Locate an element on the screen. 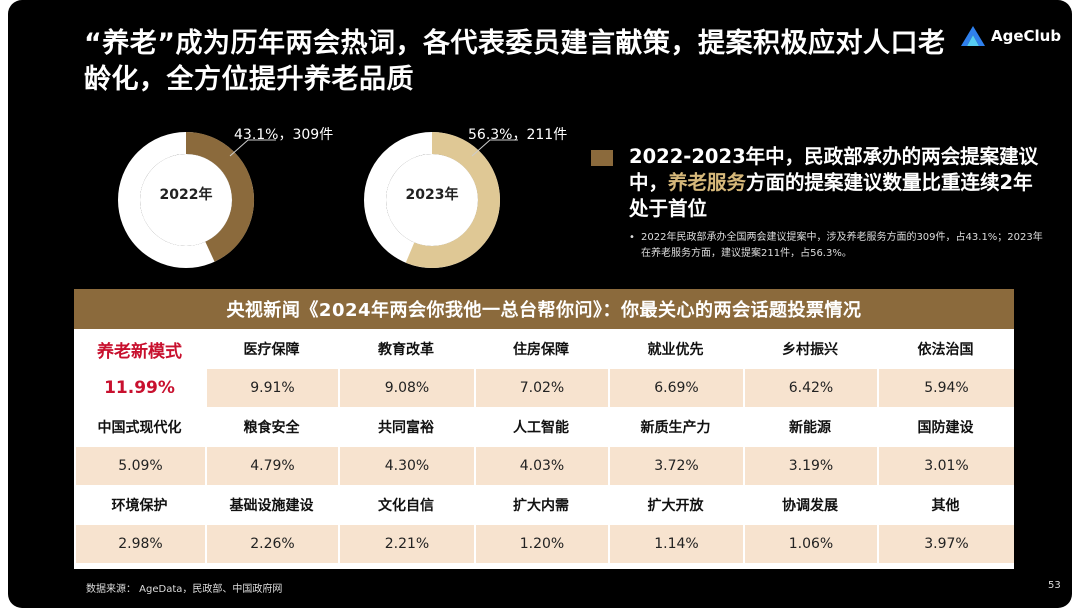 Image resolution: width=1080 pixels, height=608 pixels. topic-vote-share: 3.01% is located at coordinates (945, 466).